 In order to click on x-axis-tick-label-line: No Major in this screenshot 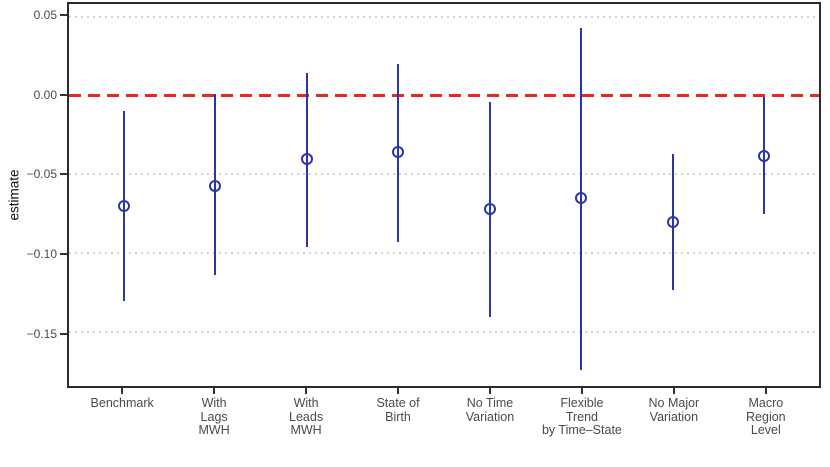, I will do `click(674, 403)`.